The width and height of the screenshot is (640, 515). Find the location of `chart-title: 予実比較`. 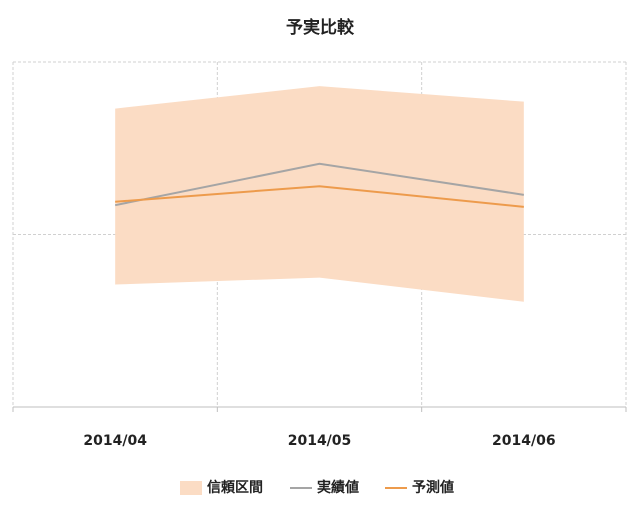

chart-title: 予実比較 is located at coordinates (320, 27).